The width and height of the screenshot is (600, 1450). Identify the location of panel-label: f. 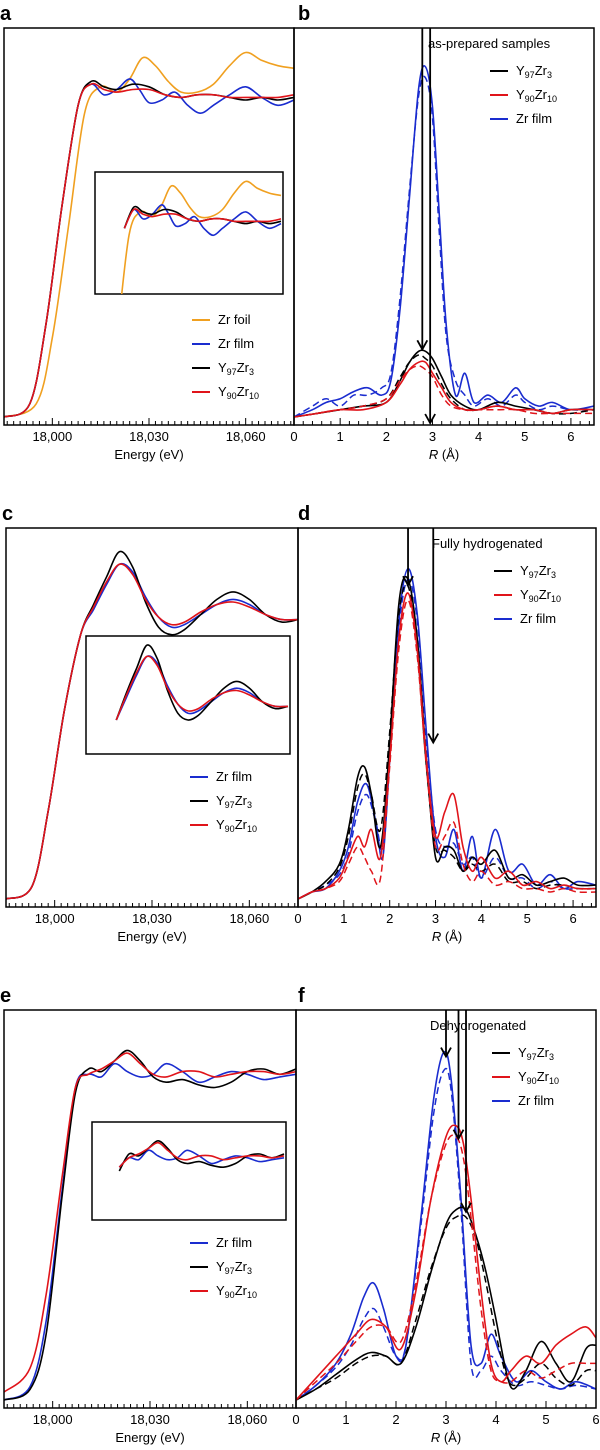
(301, 996).